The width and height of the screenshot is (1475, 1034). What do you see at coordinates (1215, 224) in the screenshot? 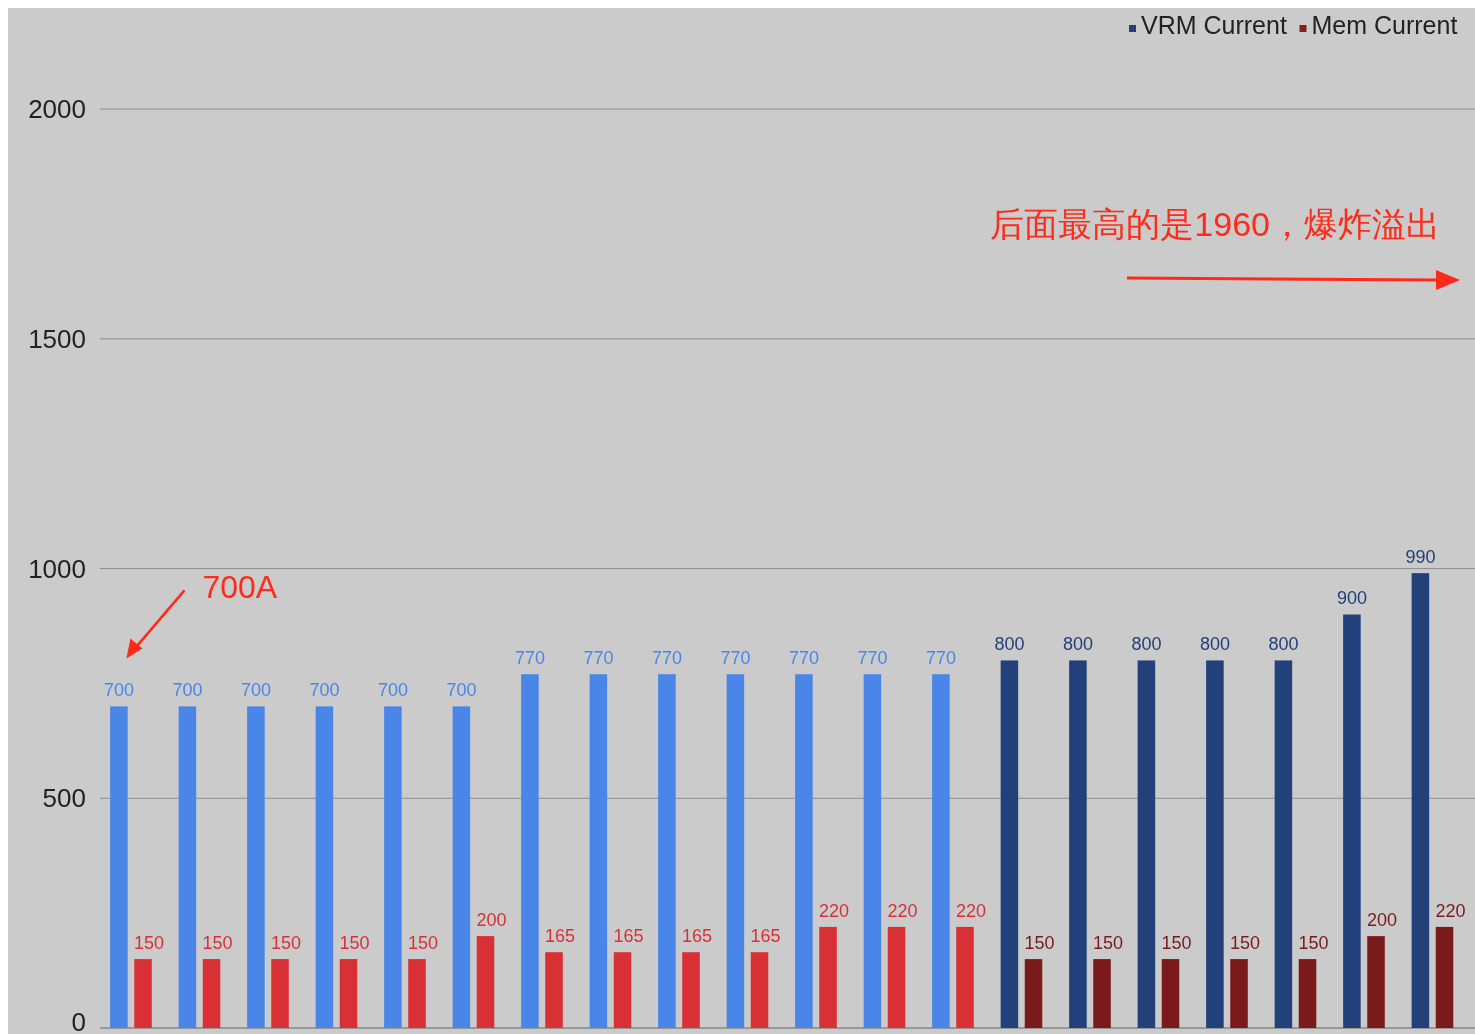
I see `annotation: 后面最高的是1960，爆炸溢出` at bounding box center [1215, 224].